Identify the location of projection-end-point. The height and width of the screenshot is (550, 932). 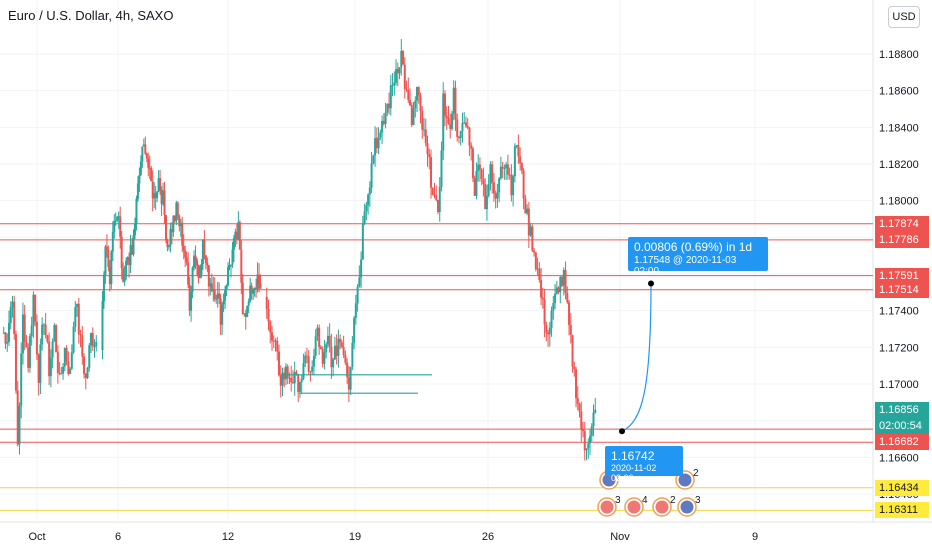
(651, 283).